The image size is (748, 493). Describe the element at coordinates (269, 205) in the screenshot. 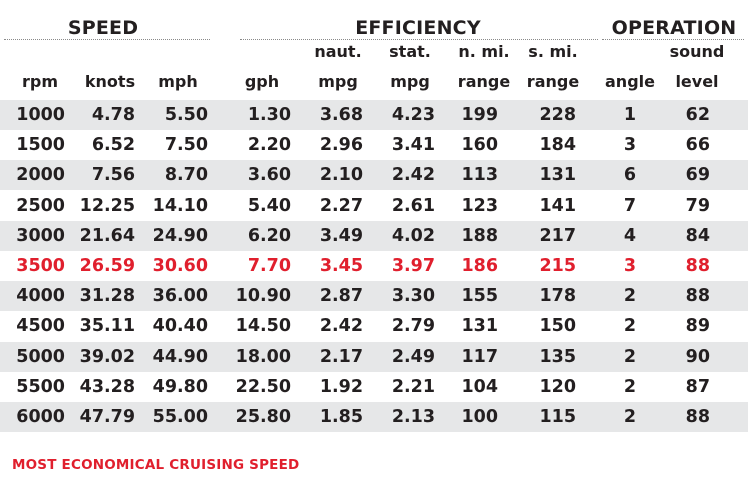

I see `cell-gph: 5.40` at that location.